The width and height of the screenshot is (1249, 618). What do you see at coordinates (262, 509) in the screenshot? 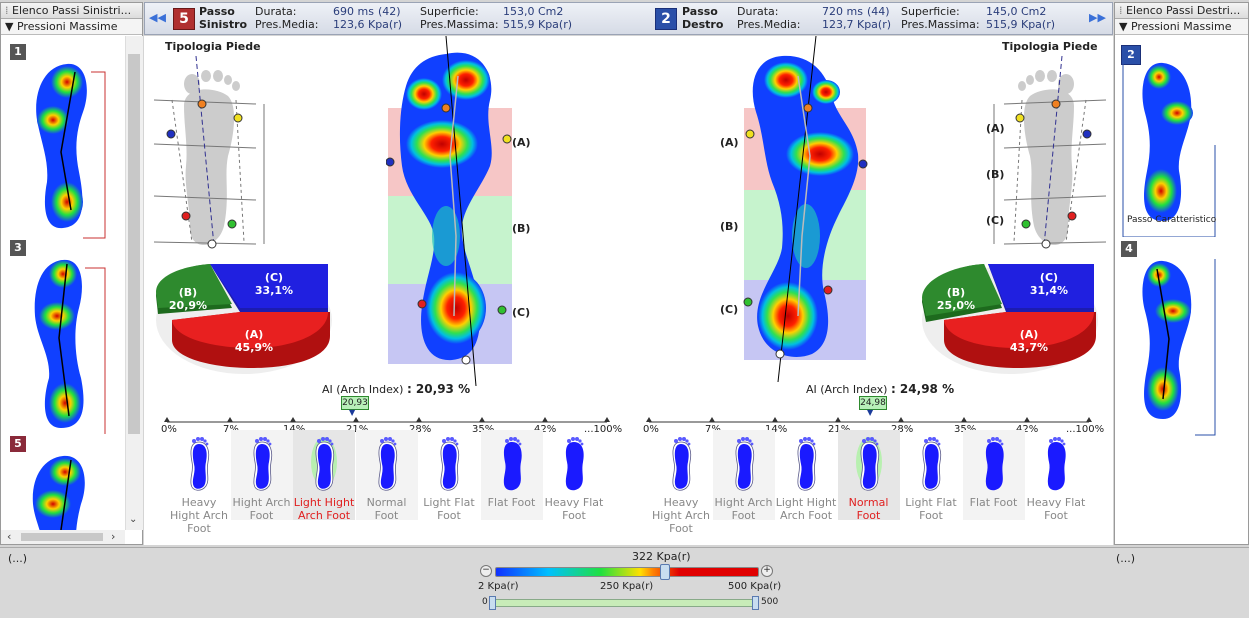
I see `foot-type-label: Hight Arch Foot` at bounding box center [262, 509].